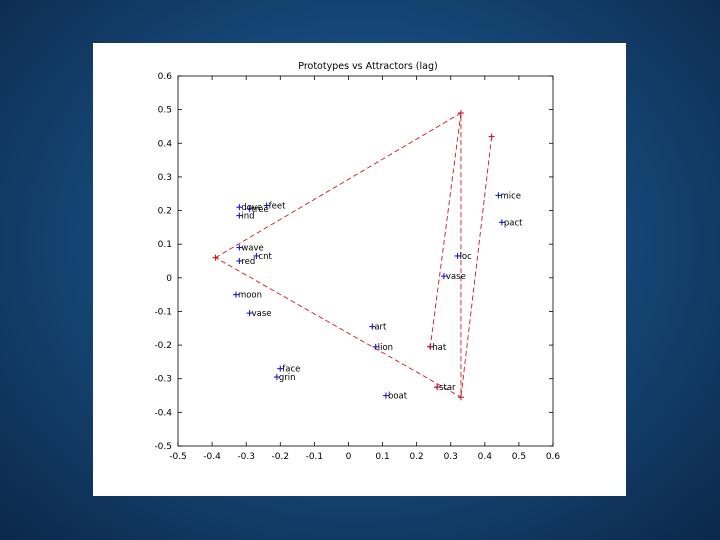 The width and height of the screenshot is (720, 540). I want to click on x-tick-label: 0.2, so click(416, 457).